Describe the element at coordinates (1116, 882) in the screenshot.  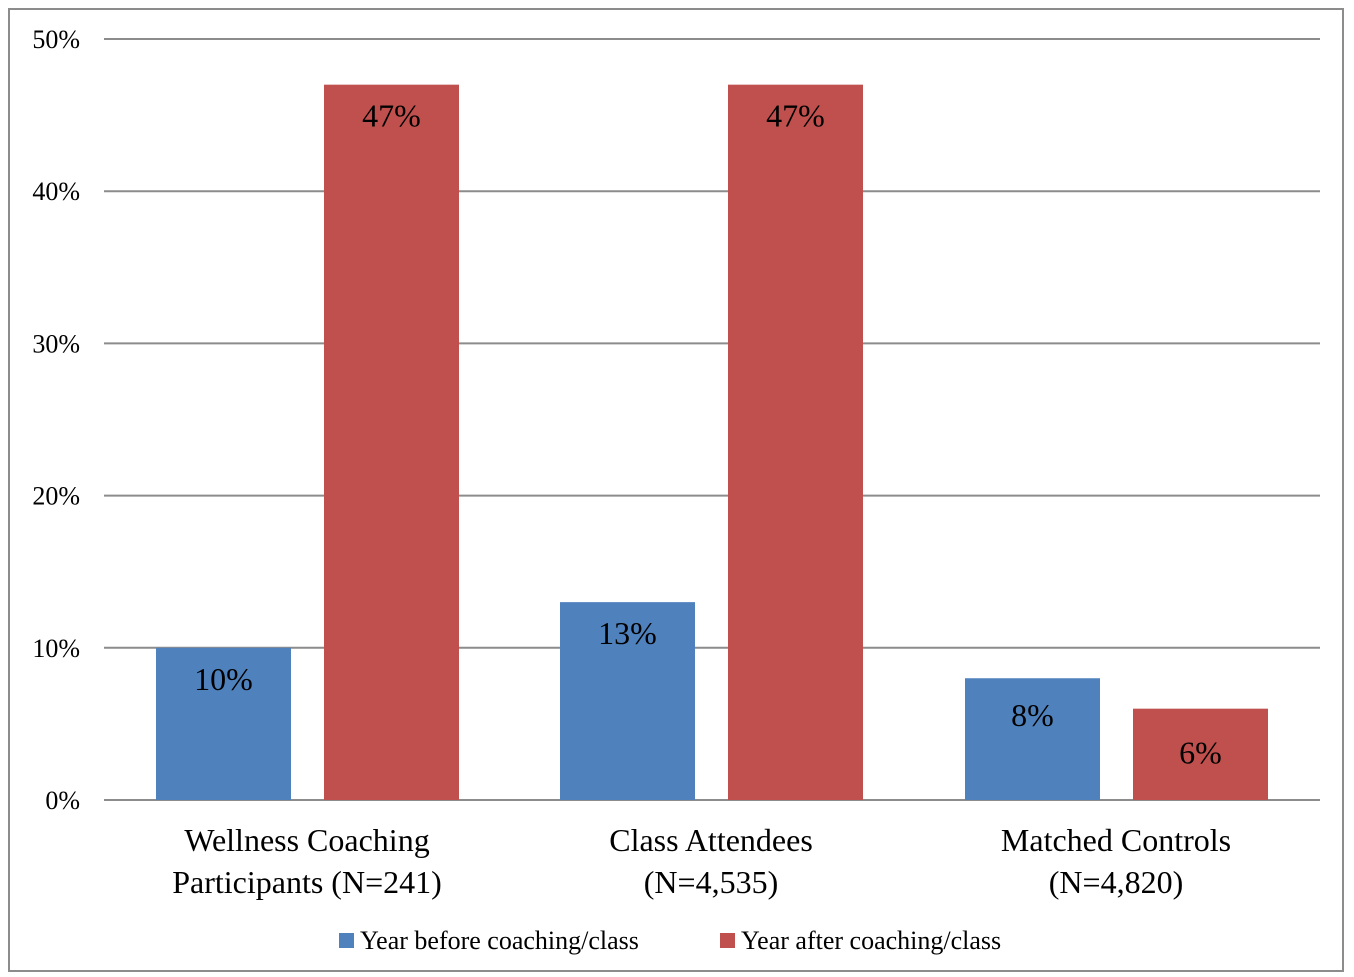
I see `category-label: (N=4,820)` at that location.